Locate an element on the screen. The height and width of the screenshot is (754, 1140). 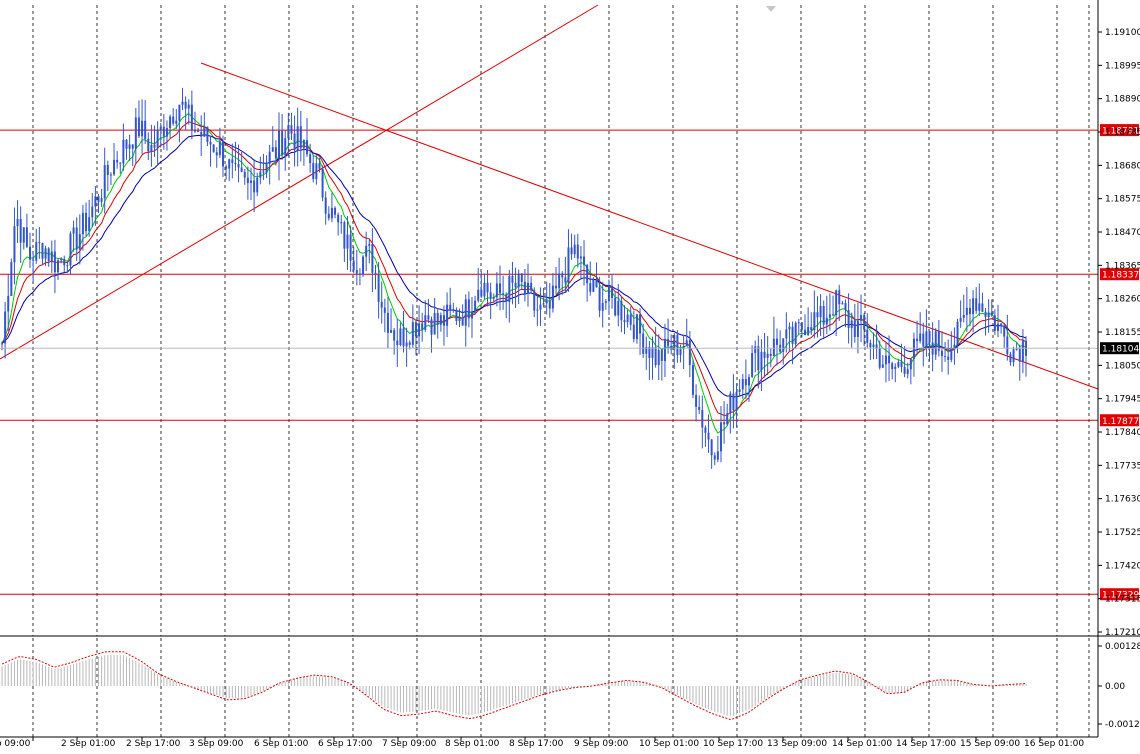
time-tick-label: 6 Sep 01:00 is located at coordinates (281, 744).